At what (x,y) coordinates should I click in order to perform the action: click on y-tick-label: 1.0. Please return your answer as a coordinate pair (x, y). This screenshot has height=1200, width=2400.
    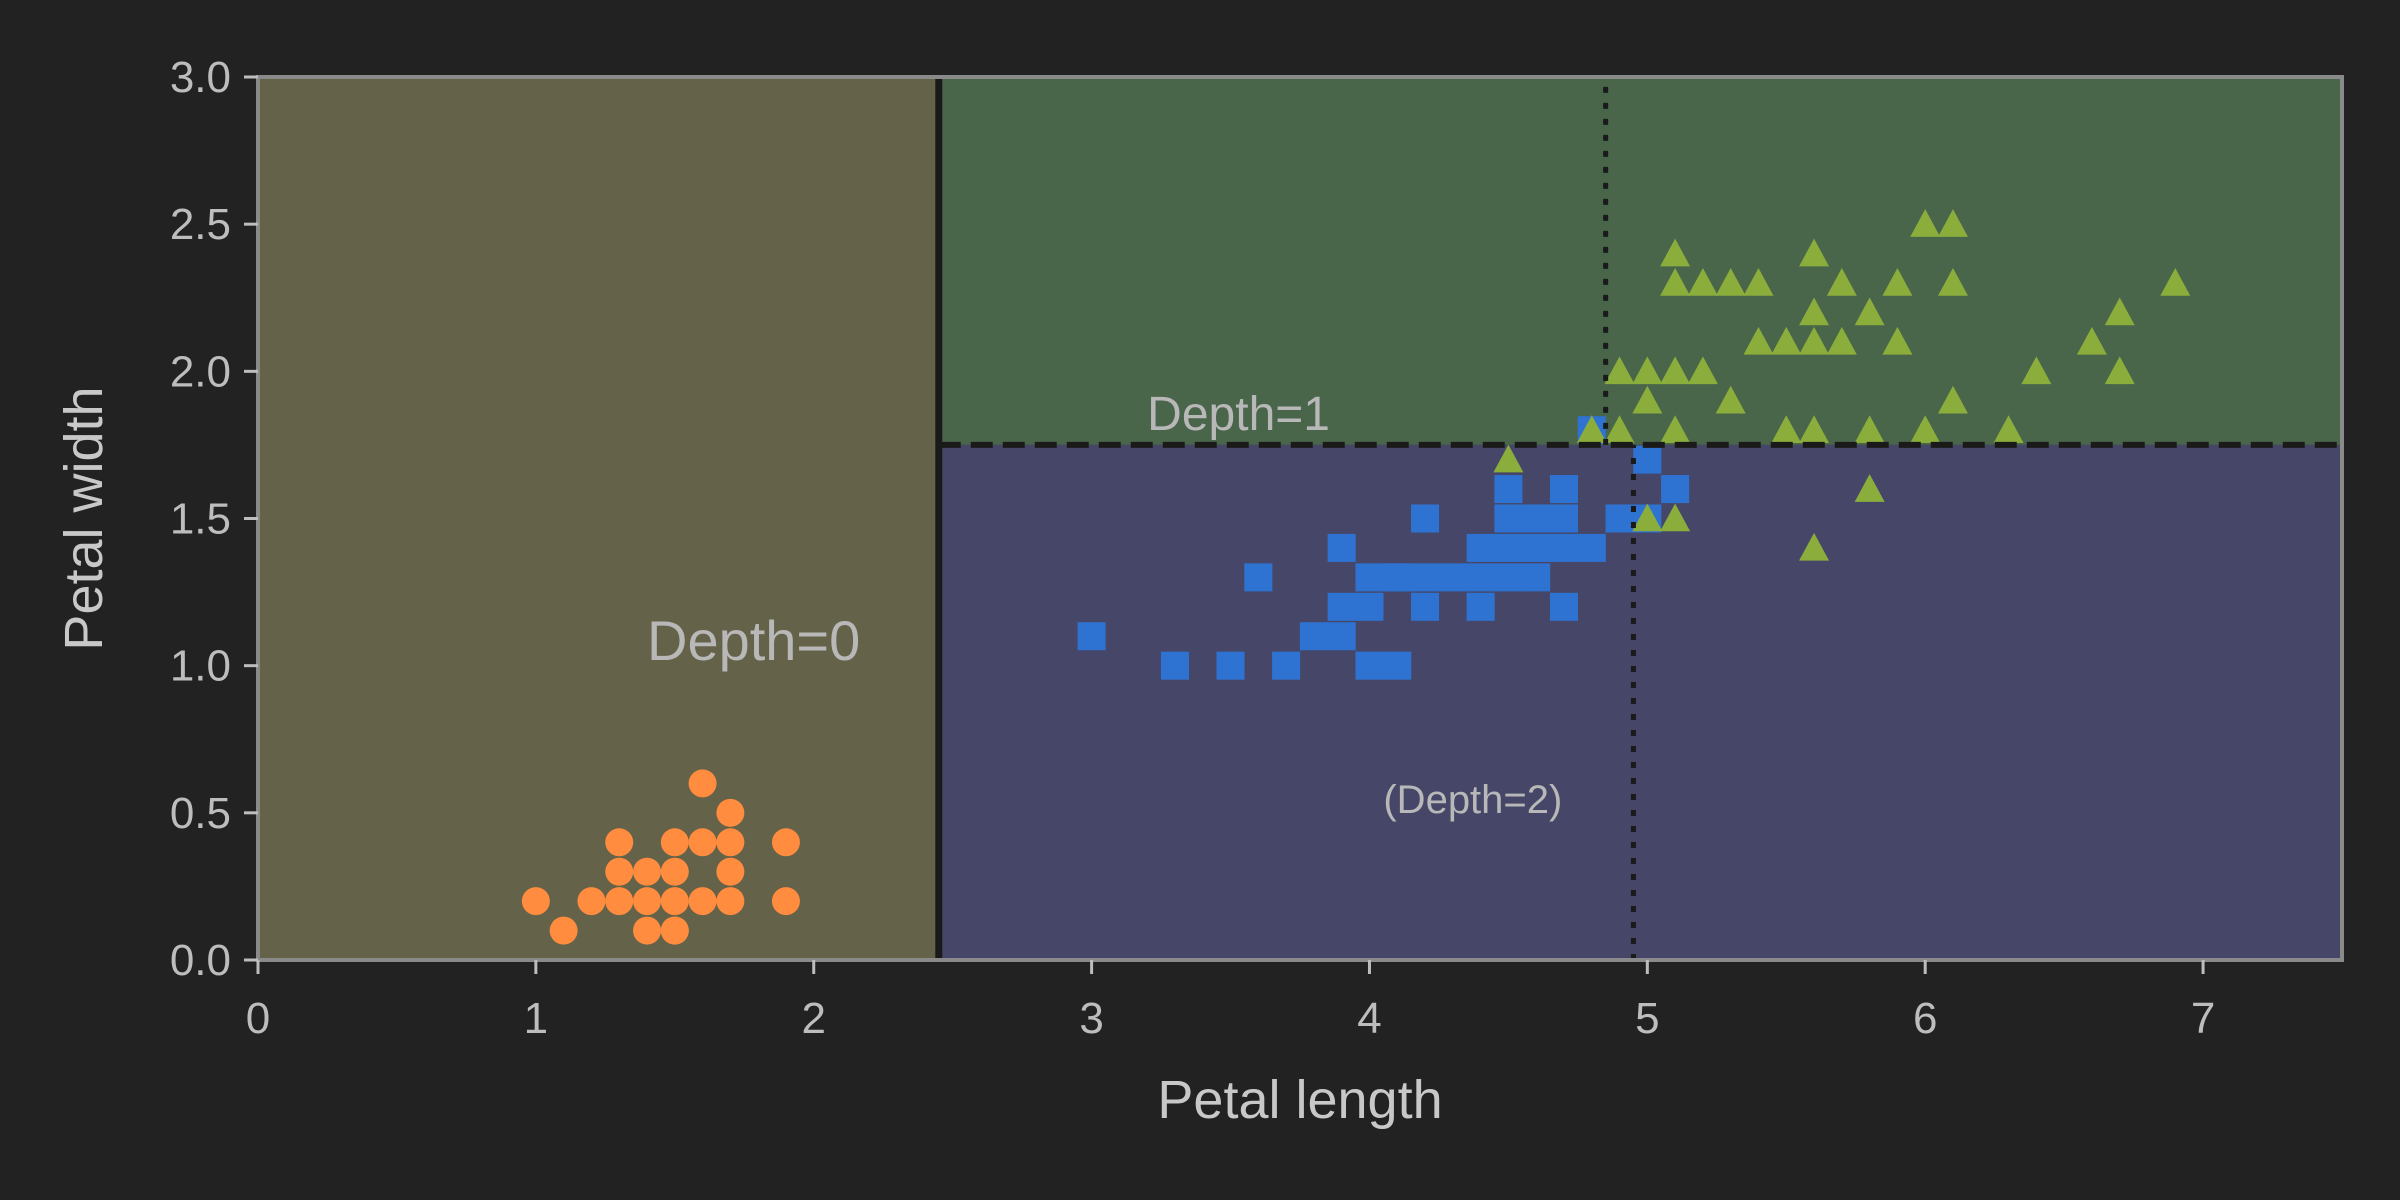
    Looking at the image, I should click on (200, 666).